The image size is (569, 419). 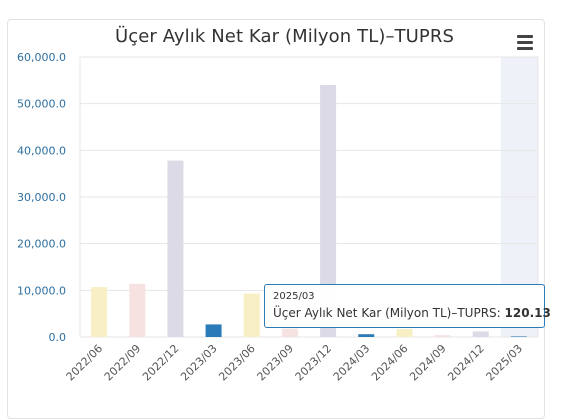 What do you see at coordinates (58, 337) in the screenshot?
I see `y-tick-label: 0.0` at bounding box center [58, 337].